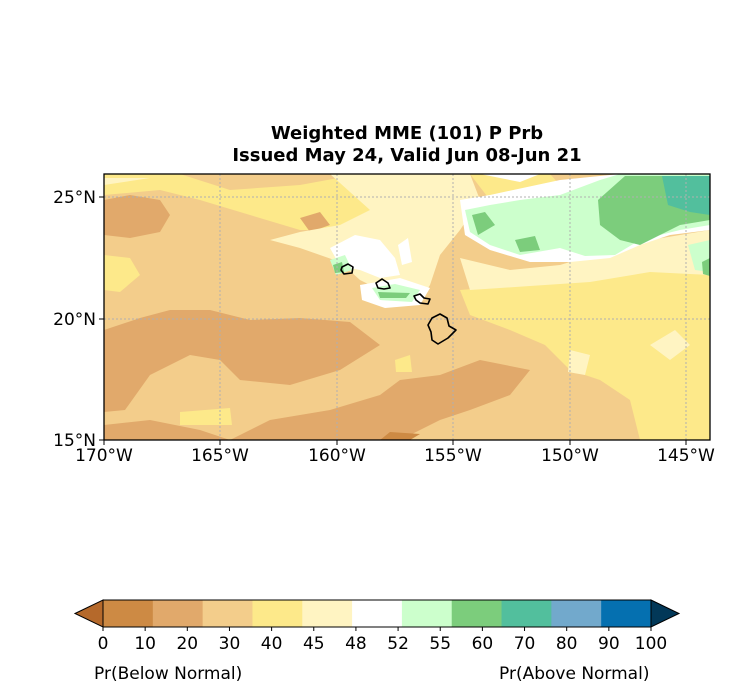 This screenshot has width=754, height=689. I want to click on lon-tick-label: 170°W, so click(104, 456).